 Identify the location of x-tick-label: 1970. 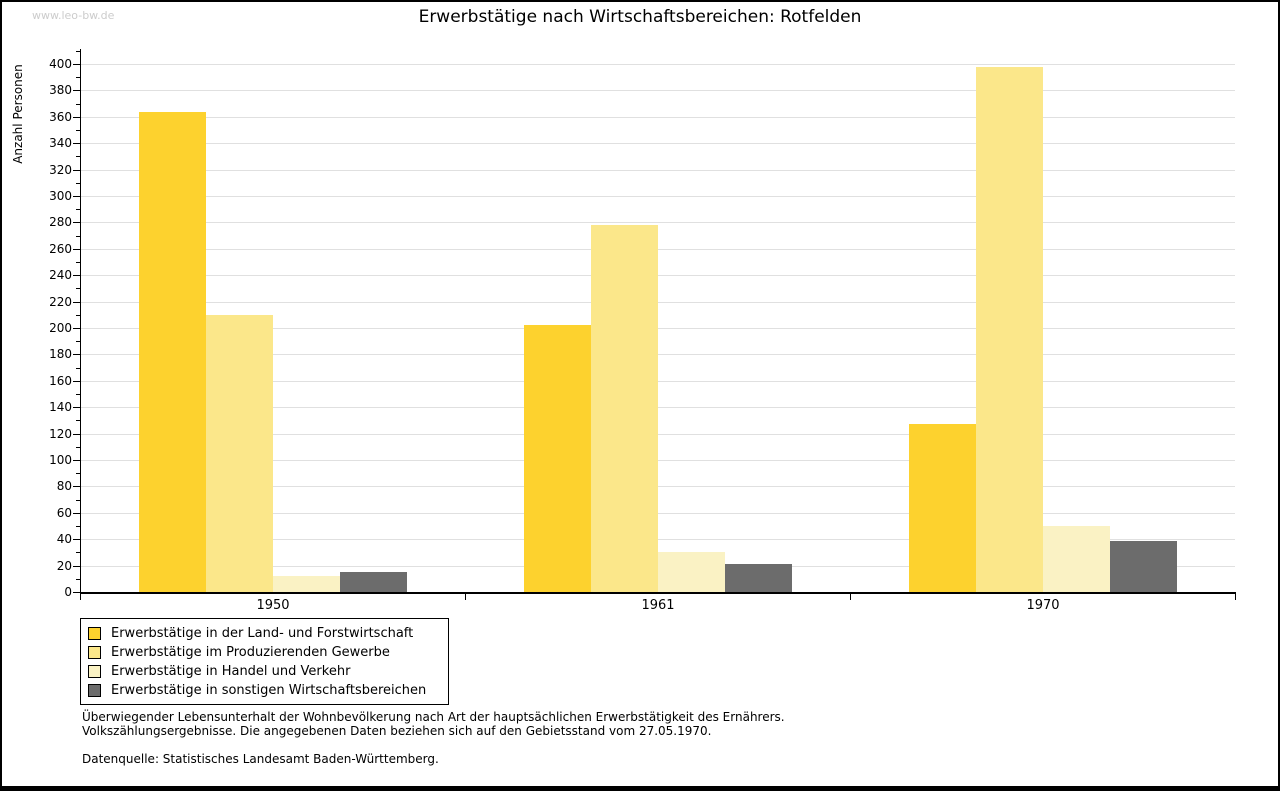
(1043, 605).